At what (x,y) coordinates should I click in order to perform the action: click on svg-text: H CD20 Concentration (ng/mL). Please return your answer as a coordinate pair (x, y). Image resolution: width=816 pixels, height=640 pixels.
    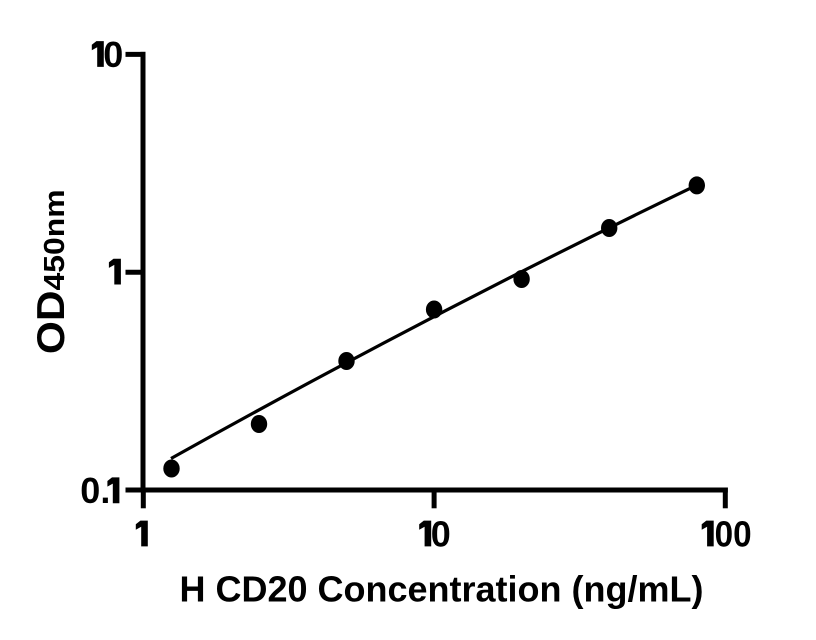
    Looking at the image, I should click on (441, 589).